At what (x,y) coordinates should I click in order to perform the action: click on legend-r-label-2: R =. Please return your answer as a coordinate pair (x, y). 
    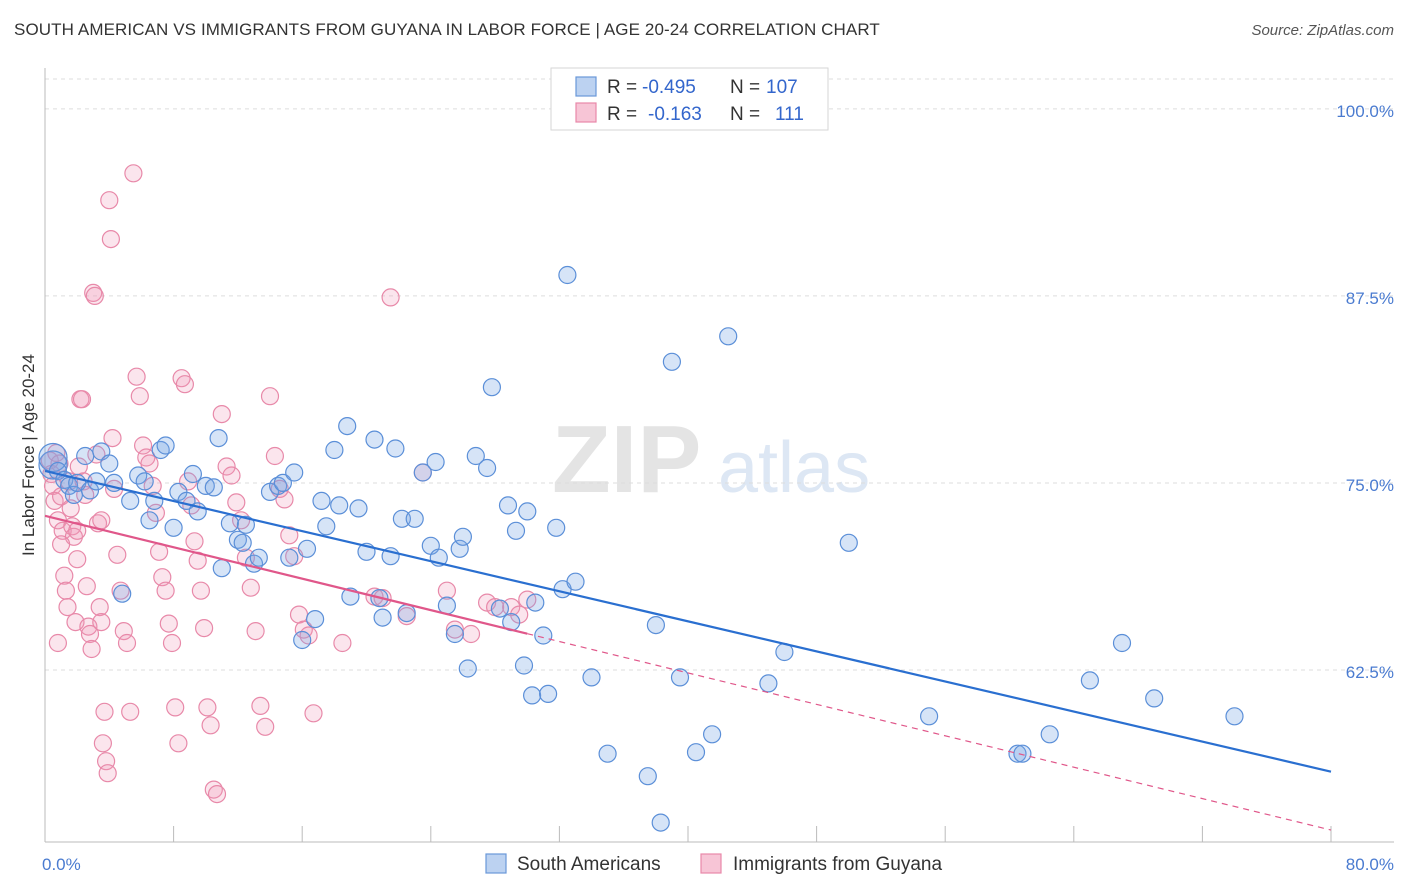
    Looking at the image, I should click on (622, 114).